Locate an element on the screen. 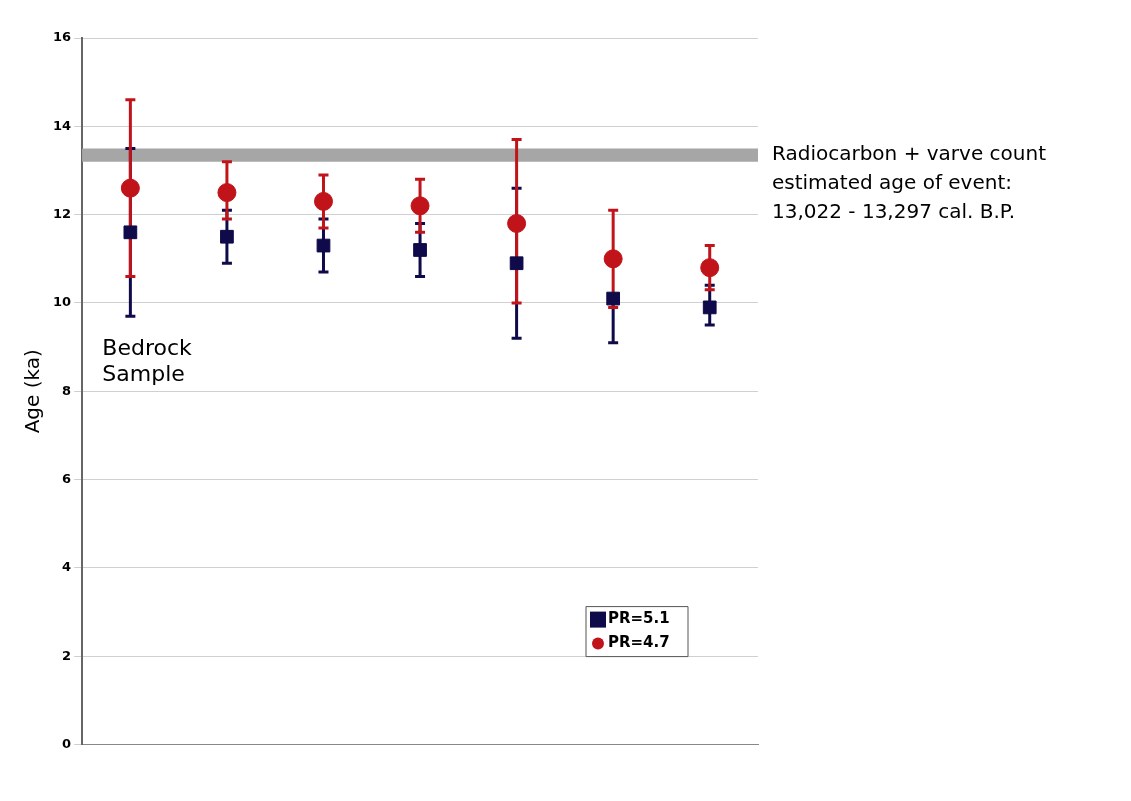 The height and width of the screenshot is (801, 1131). legend-label: PR=5.1 is located at coordinates (639, 618).